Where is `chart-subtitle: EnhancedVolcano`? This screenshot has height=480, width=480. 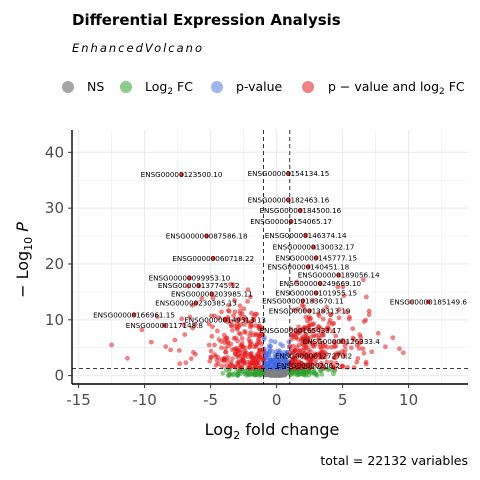
chart-subtitle: EnhancedVolcano is located at coordinates (138, 48).